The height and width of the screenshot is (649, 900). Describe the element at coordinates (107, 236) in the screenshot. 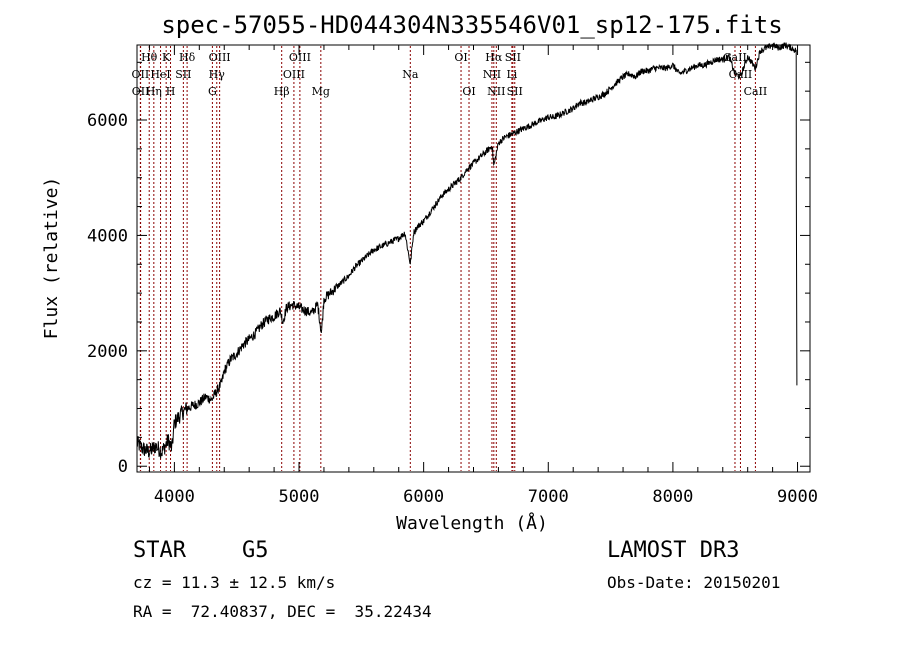

I see `y-tick-label-2: 4000` at that location.